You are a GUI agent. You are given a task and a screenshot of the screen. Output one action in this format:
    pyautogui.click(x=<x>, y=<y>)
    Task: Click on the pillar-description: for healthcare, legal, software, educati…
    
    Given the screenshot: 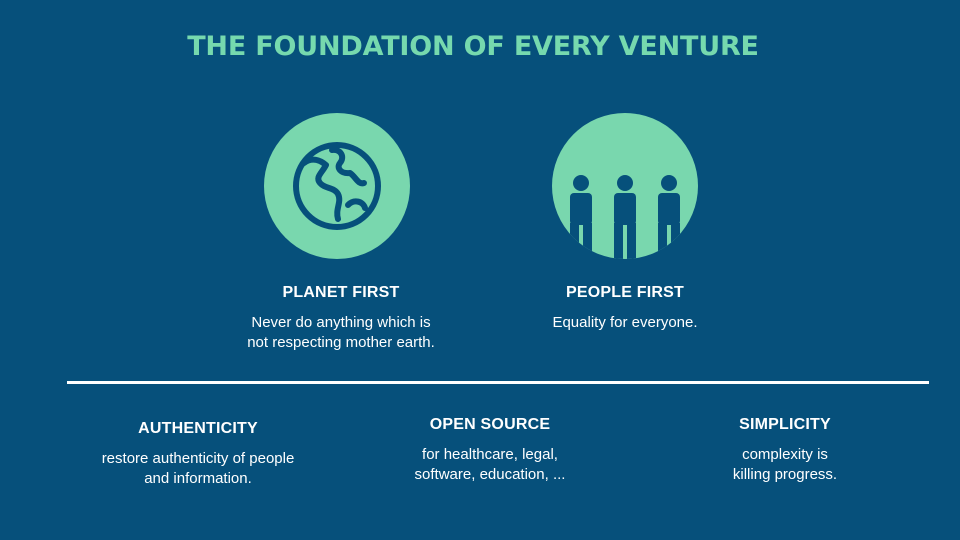 What is the action you would take?
    pyautogui.click(x=490, y=464)
    